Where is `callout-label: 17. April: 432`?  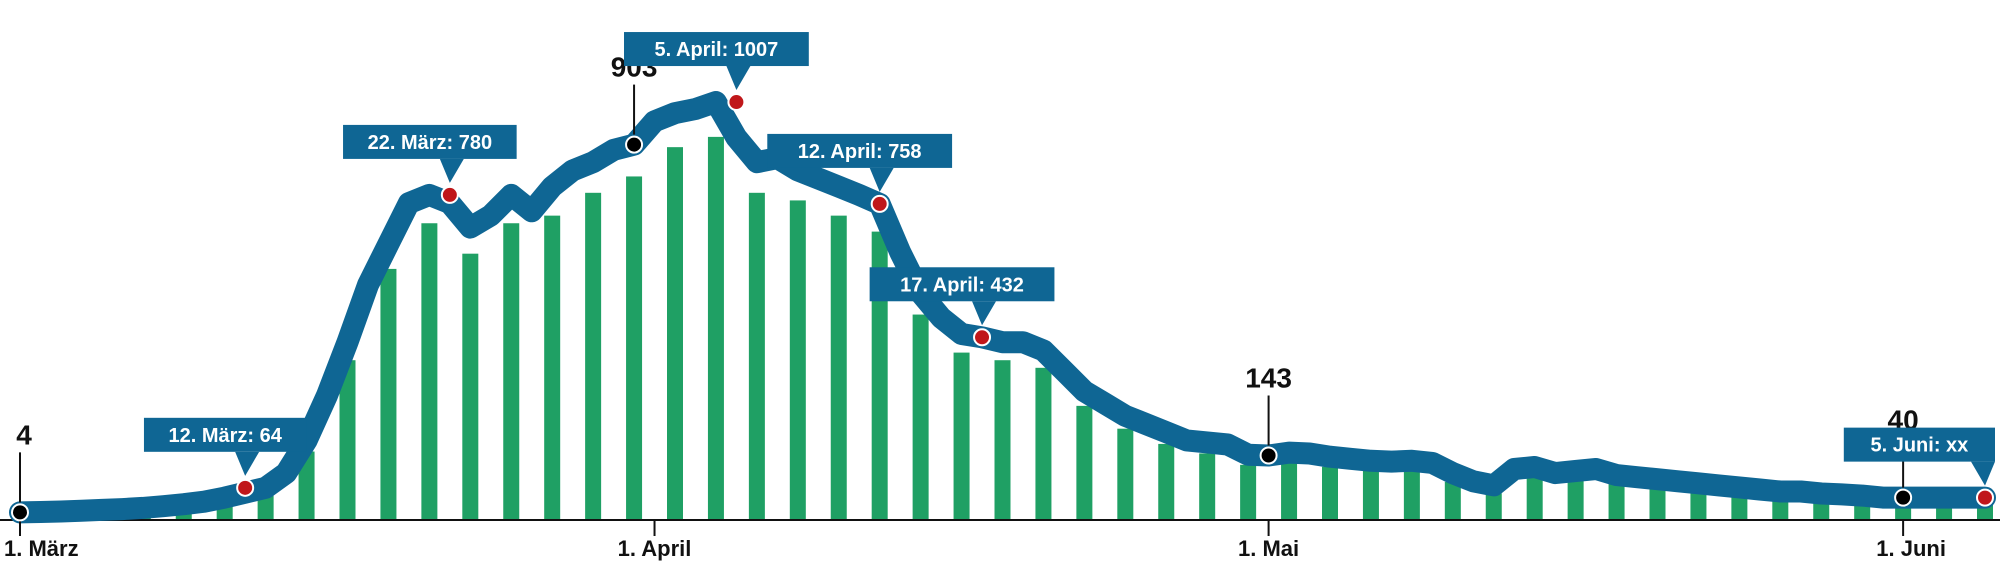 callout-label: 17. April: 432 is located at coordinates (962, 285).